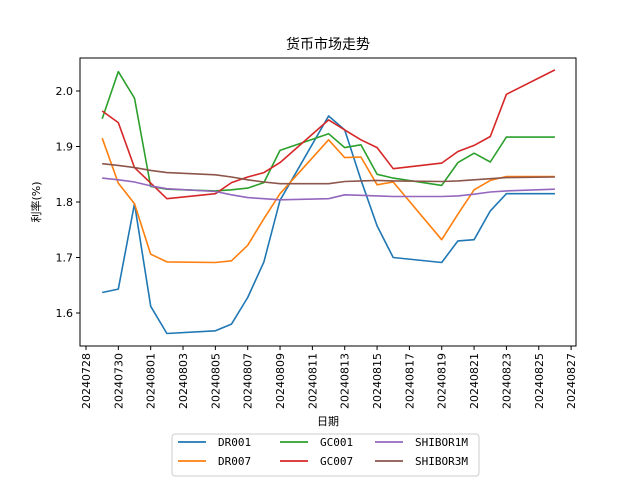 The image size is (640, 480). What do you see at coordinates (36, 201) in the screenshot?
I see `y-axis-label: 利率(%)` at bounding box center [36, 201].